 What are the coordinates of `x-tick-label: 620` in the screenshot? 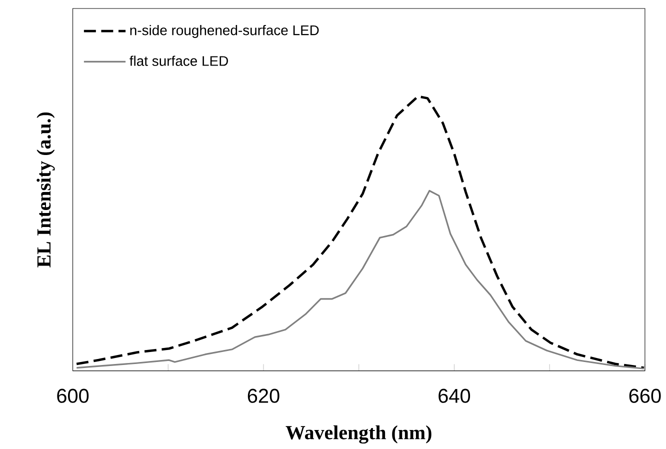 It's located at (264, 396).